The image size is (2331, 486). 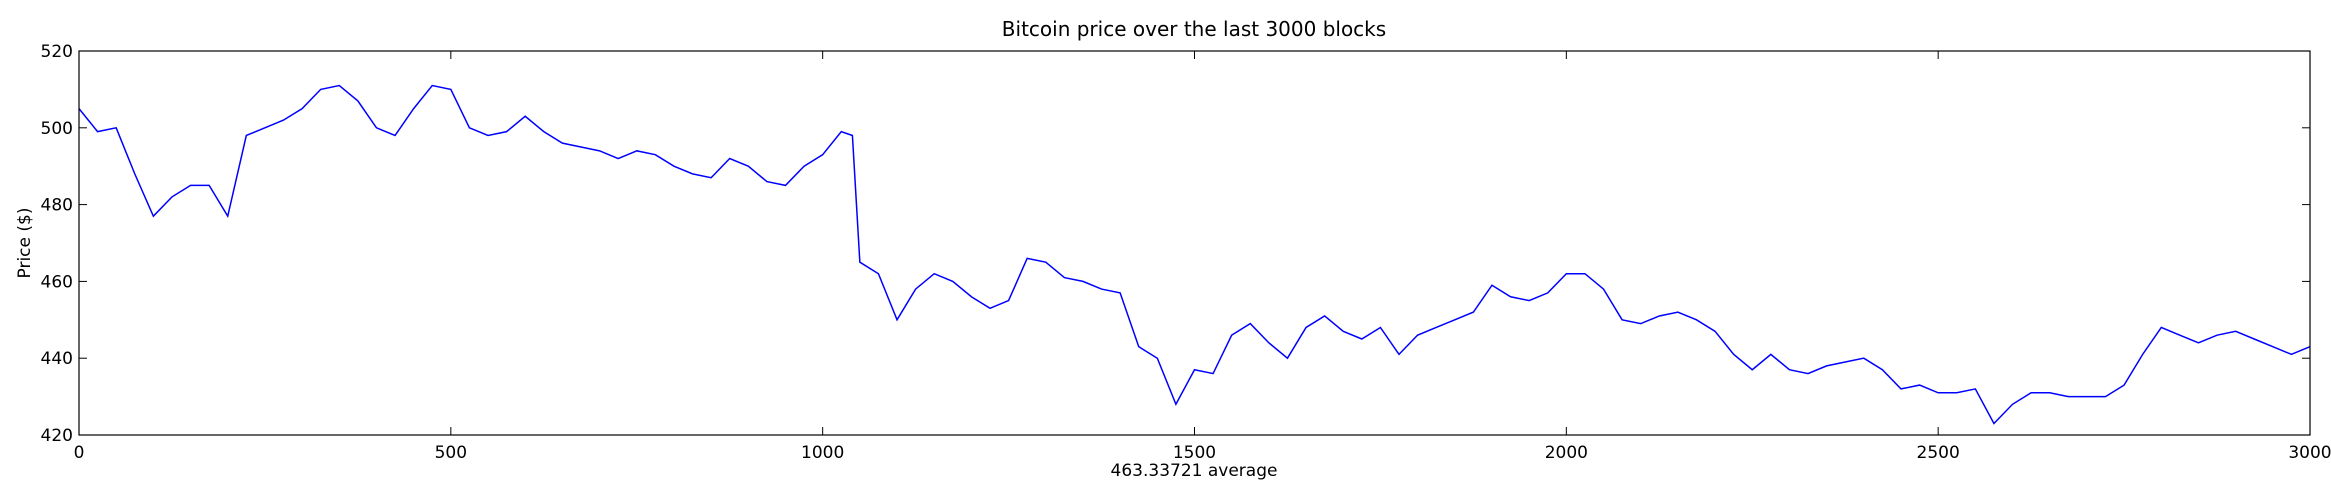 I want to click on y-tick-label: 500, so click(x=57, y=129).